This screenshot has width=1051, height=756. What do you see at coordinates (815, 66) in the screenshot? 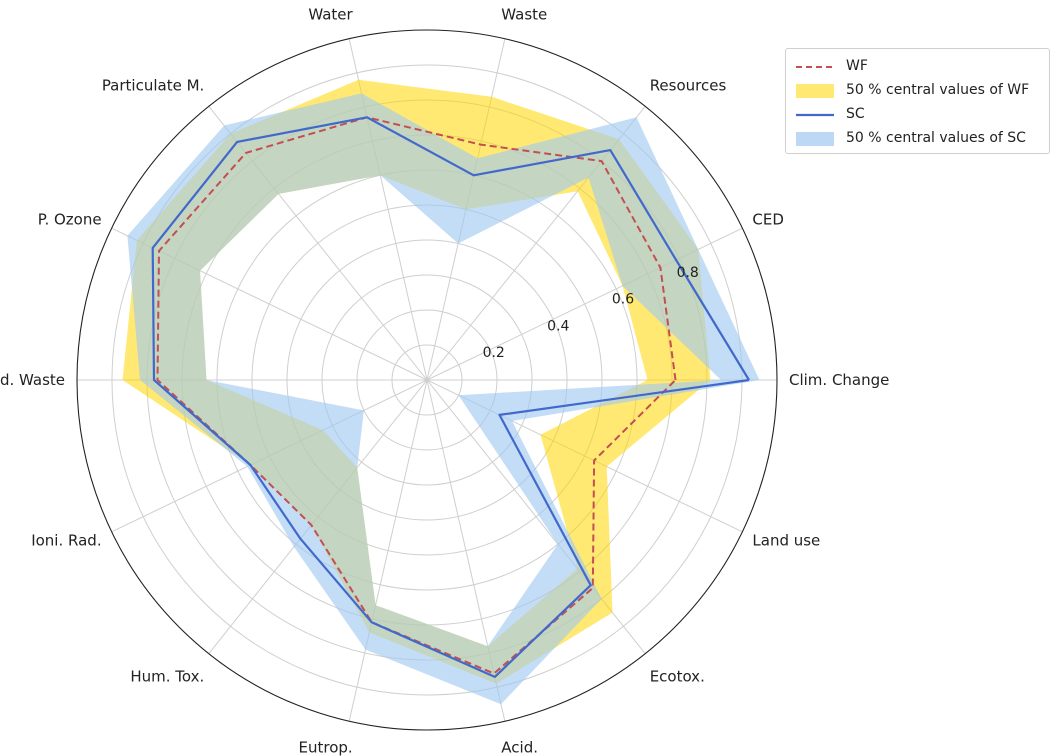
I see `legend-swatch-wf` at bounding box center [815, 66].